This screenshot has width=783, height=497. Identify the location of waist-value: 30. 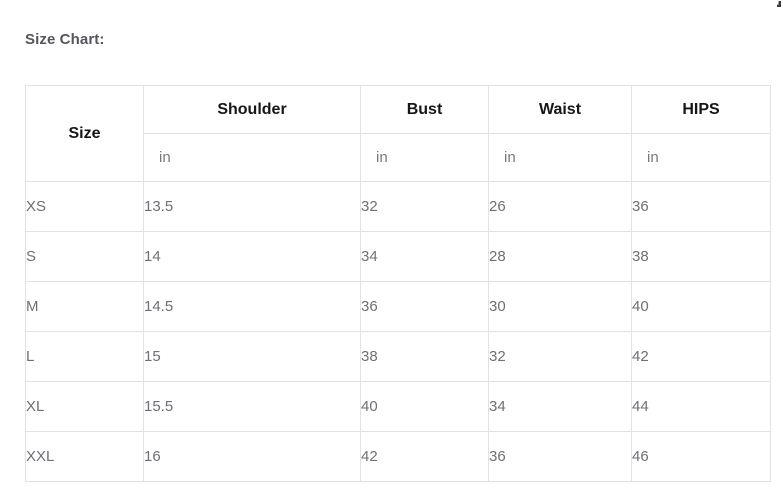
(560, 306).